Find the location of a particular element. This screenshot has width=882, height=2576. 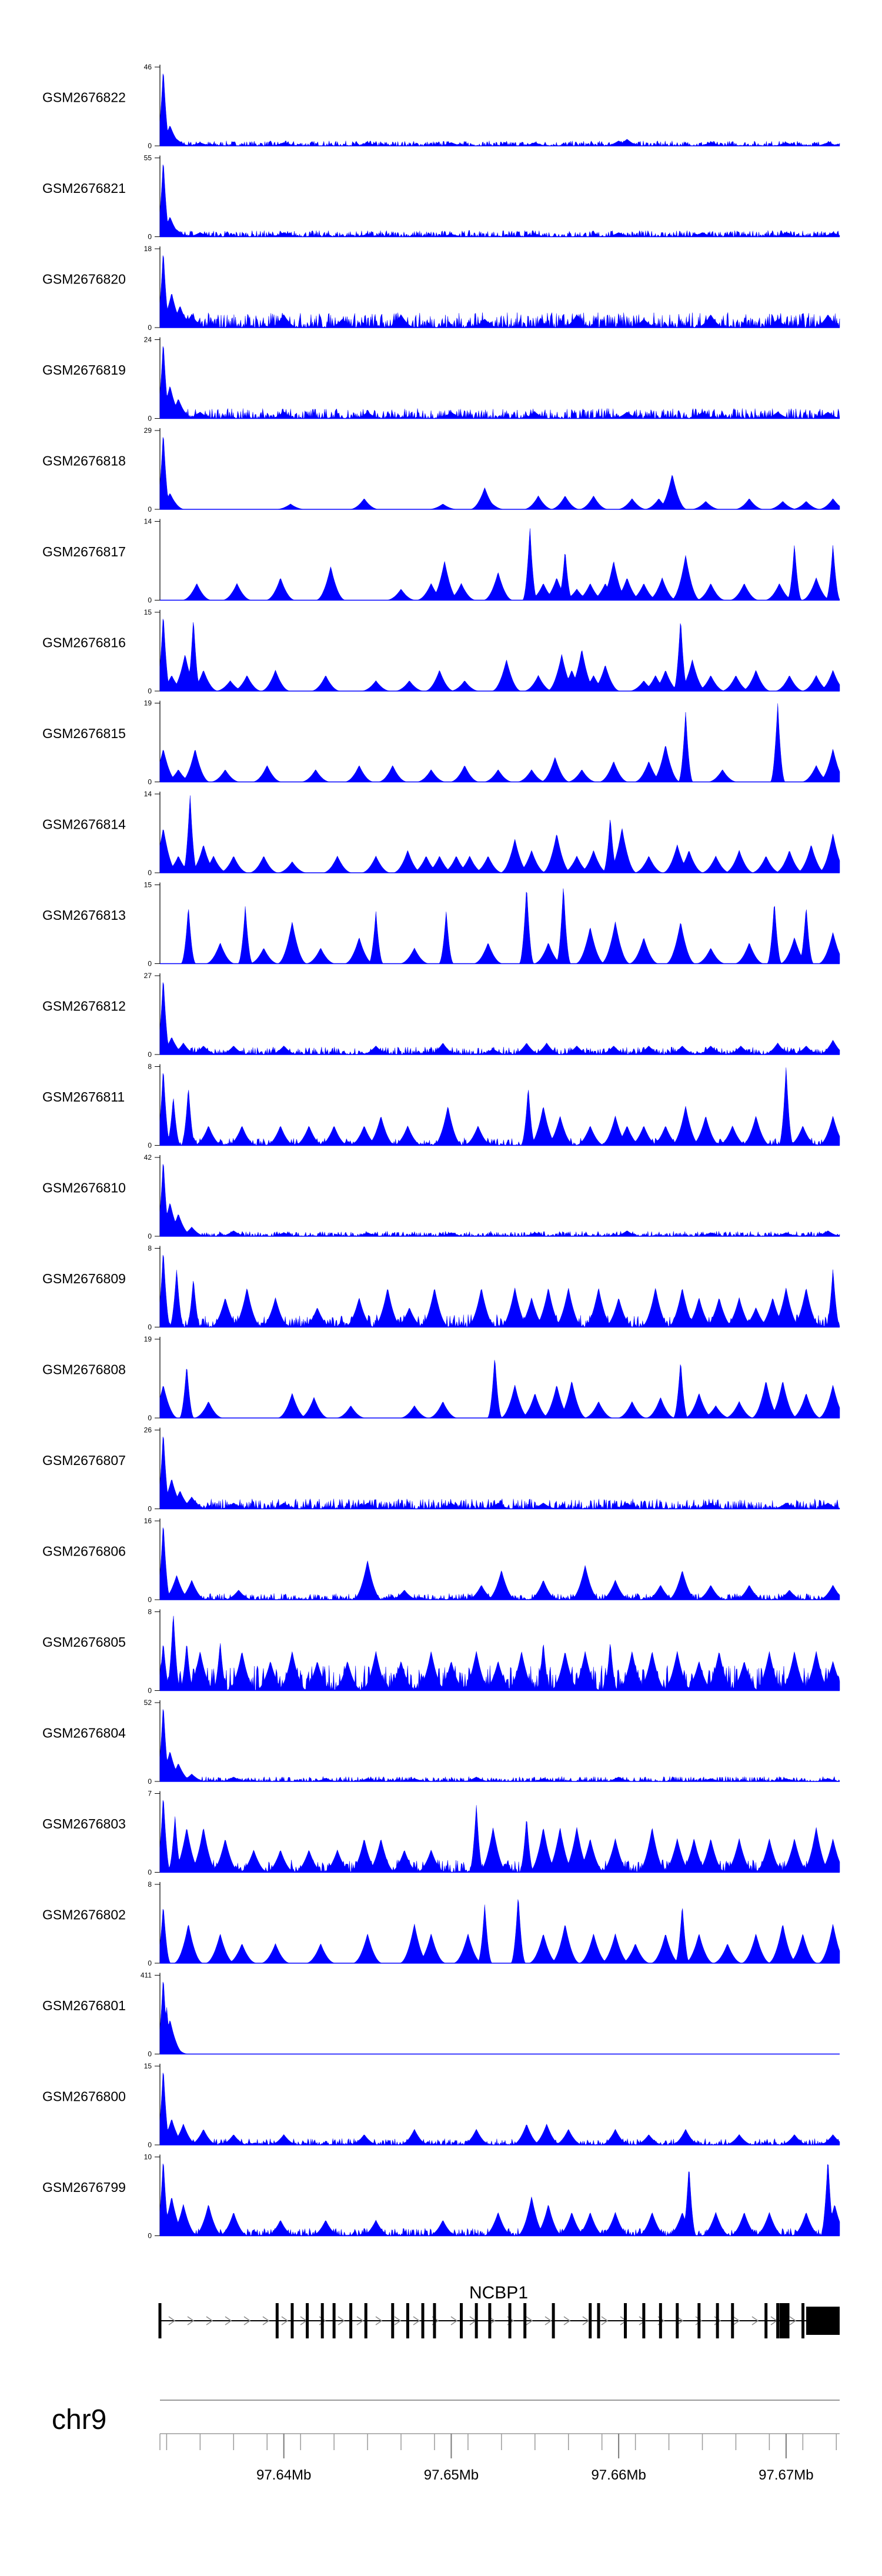

y-max-label: 27 is located at coordinates (148, 976).